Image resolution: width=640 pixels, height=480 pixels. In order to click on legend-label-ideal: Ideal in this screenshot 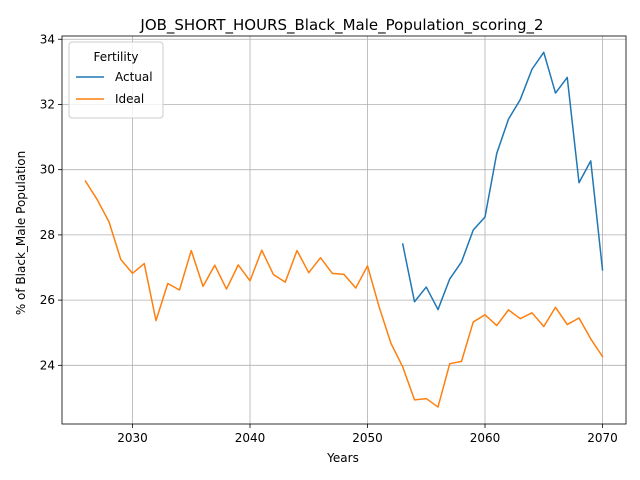, I will do `click(129, 99)`.